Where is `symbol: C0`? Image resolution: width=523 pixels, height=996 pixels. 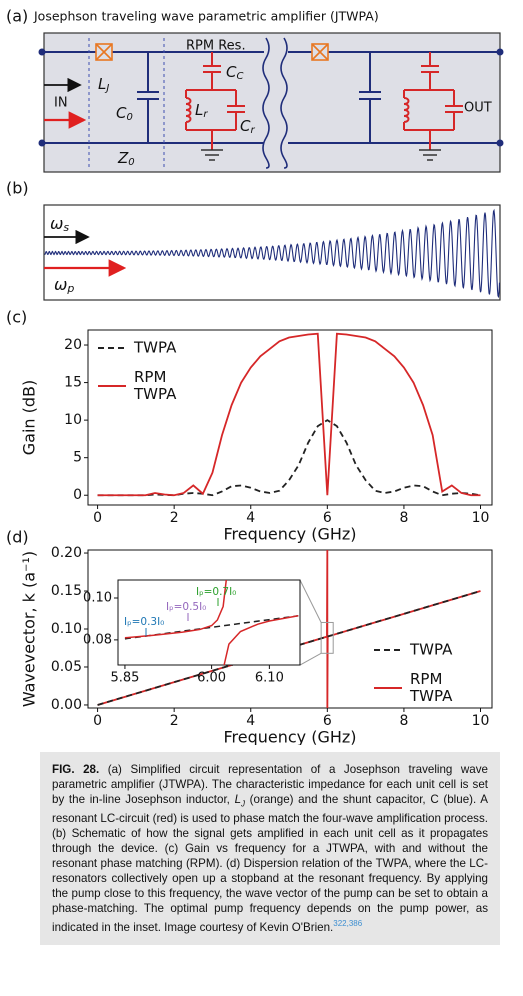 symbol: C0 is located at coordinates (124, 114).